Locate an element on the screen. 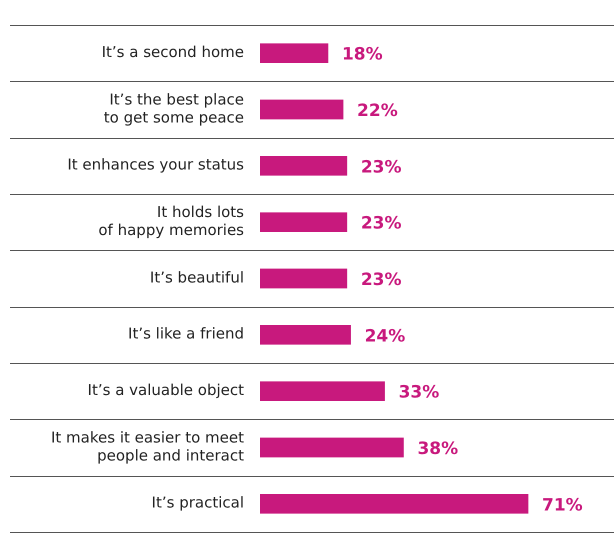  data-label: 33% is located at coordinates (419, 392).